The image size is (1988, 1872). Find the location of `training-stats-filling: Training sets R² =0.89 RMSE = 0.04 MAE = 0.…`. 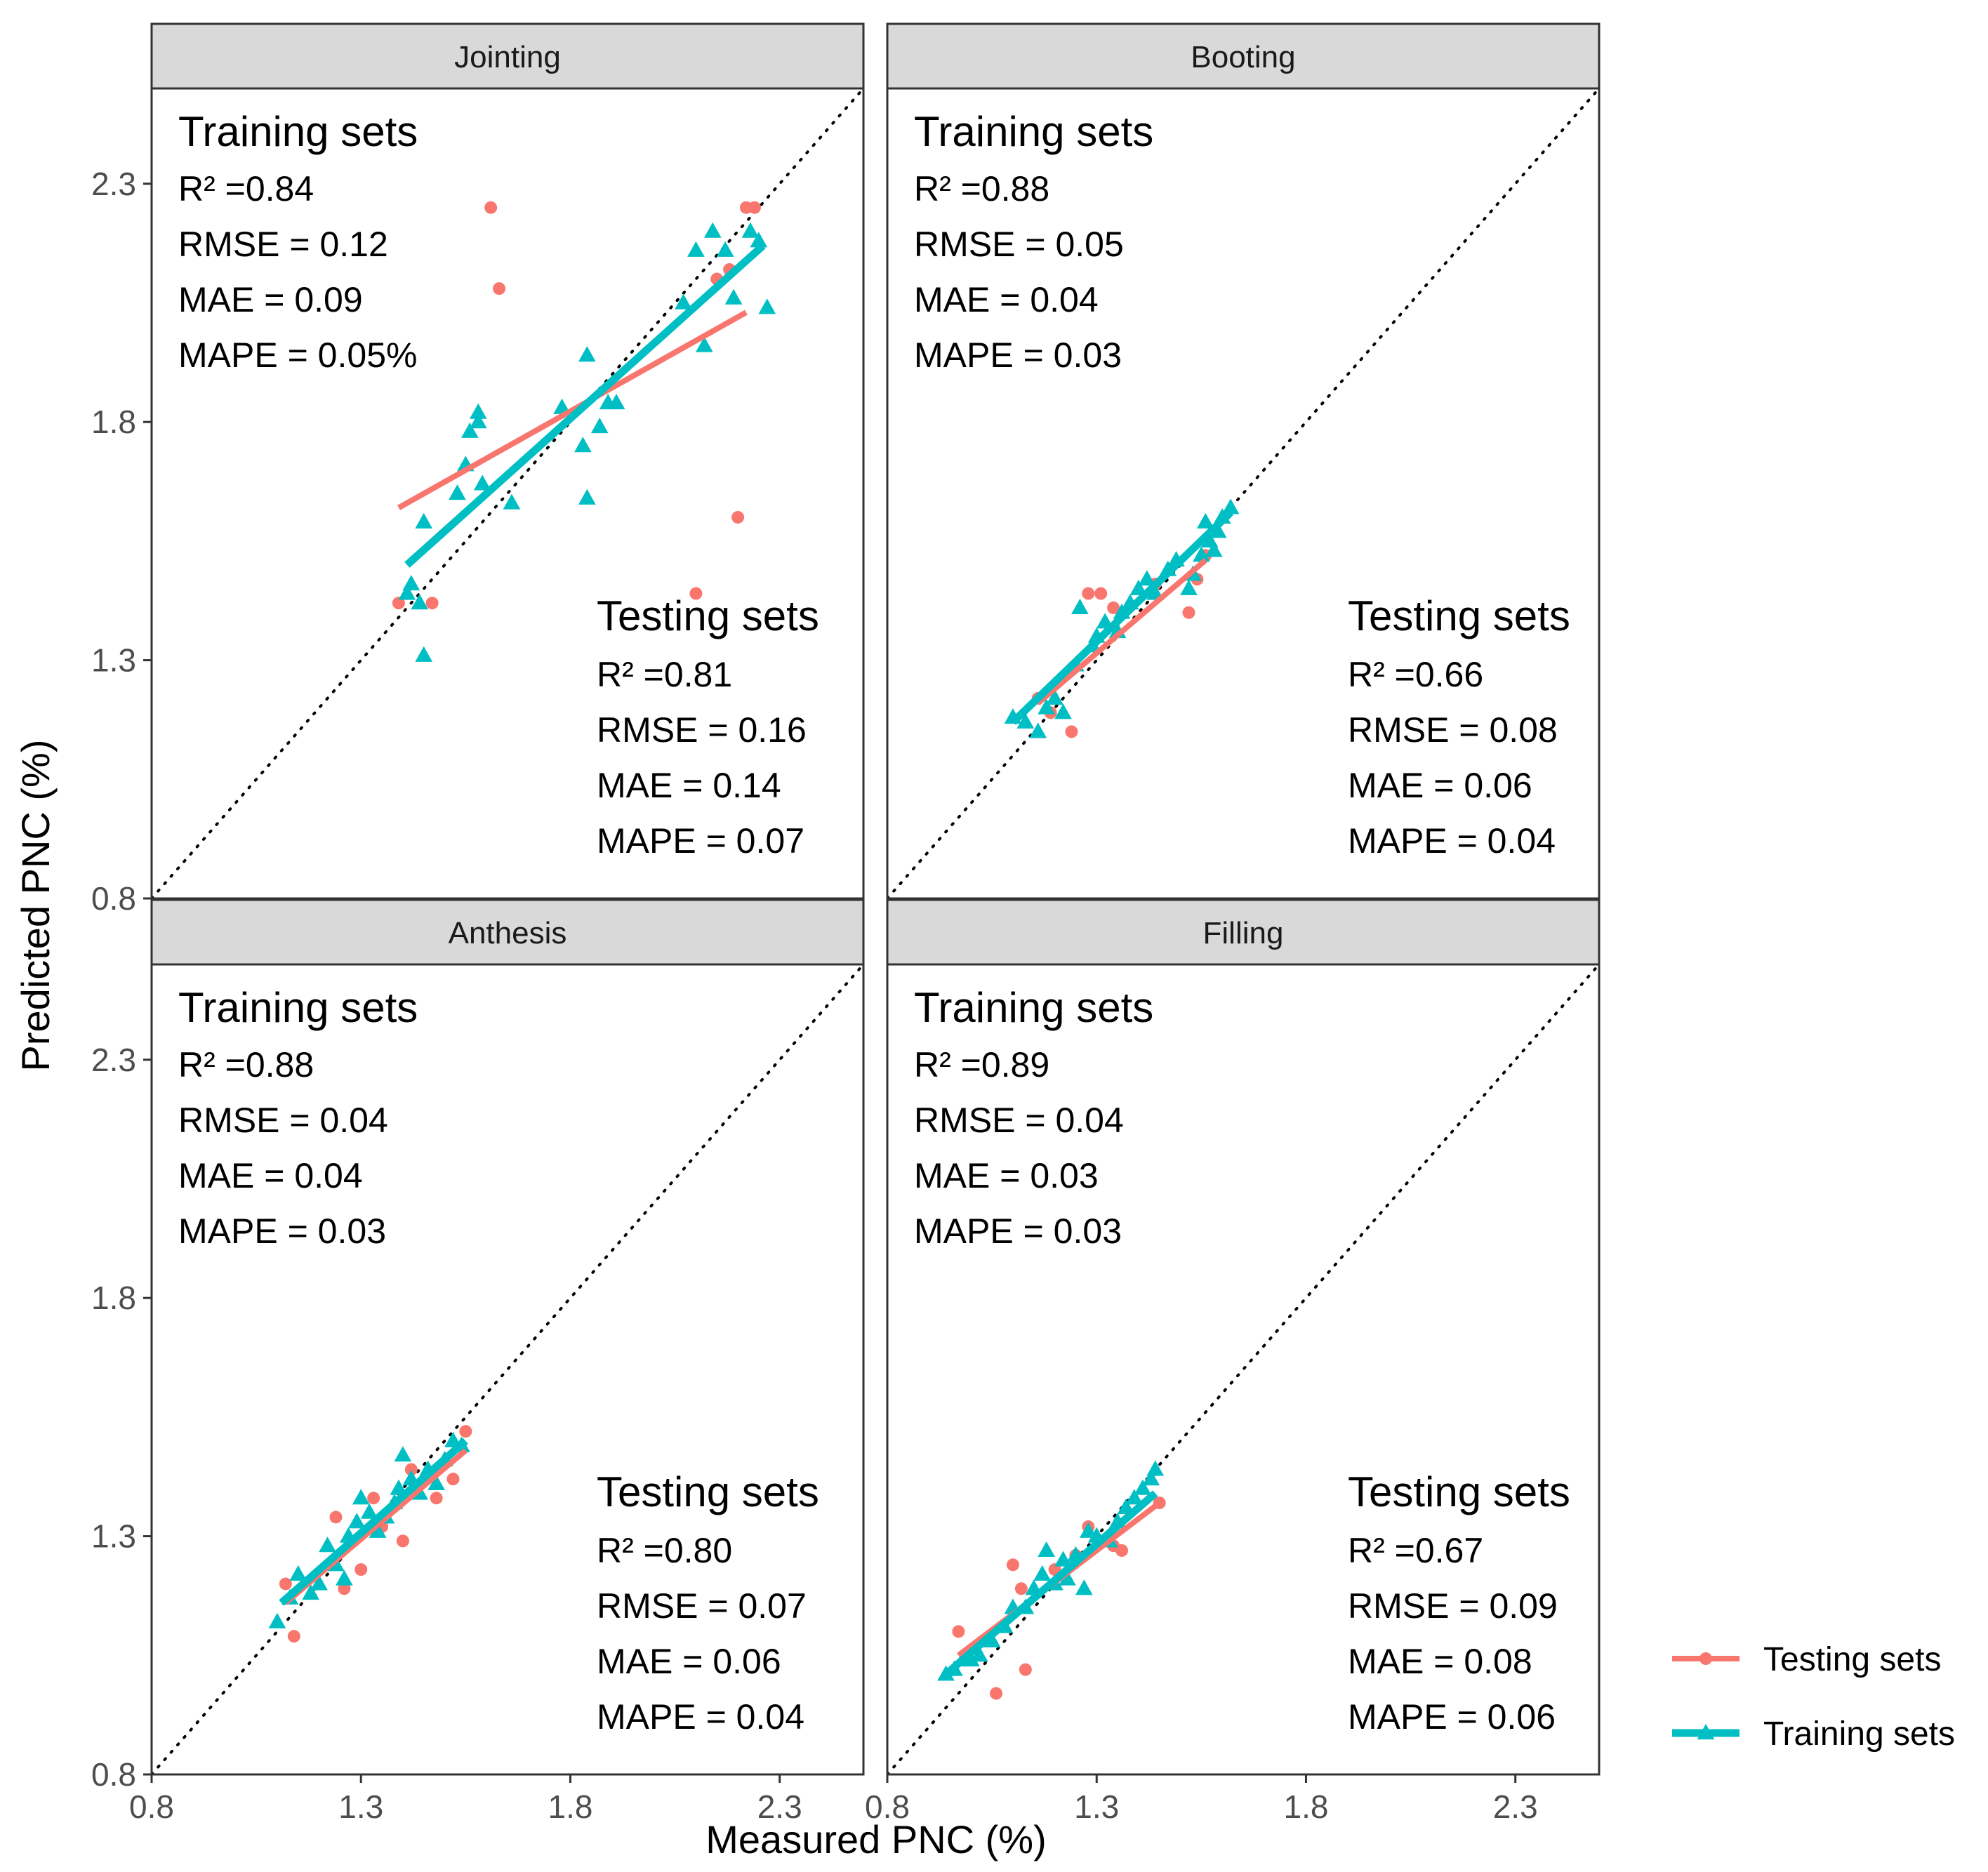

training-stats-filling: Training sets R² =0.89 RMSE = 0.04 MAE = 0.… is located at coordinates (1033, 1117).